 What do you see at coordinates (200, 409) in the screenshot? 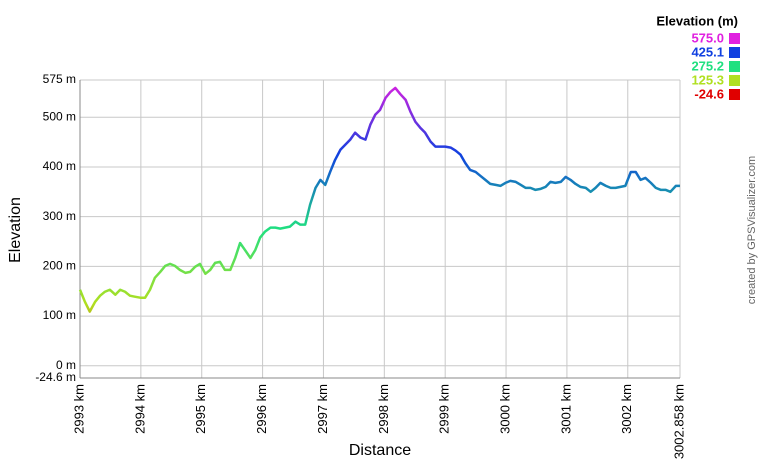
I see `x-tick-label: 2995 km` at bounding box center [200, 409].